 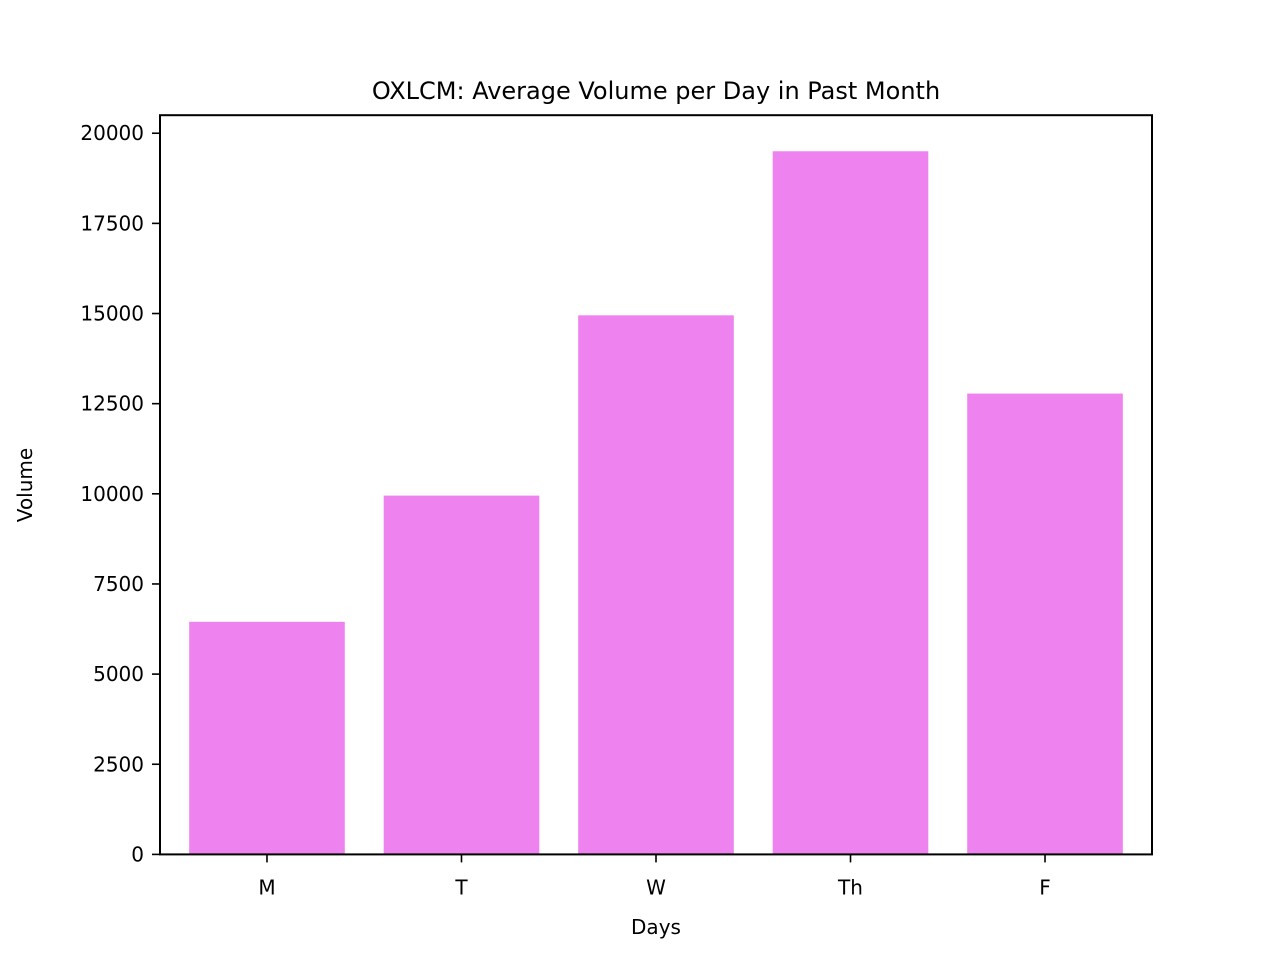 I want to click on x-axis-ticks: M T W Th F, so click(x=654, y=876).